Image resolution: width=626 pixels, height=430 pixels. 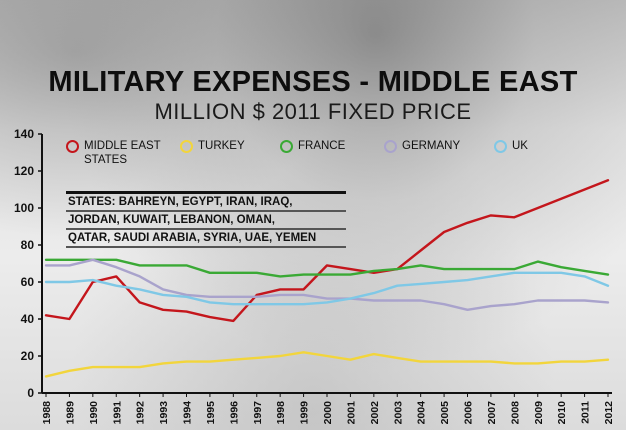 What do you see at coordinates (206, 239) in the screenshot?
I see `states-note-line-3: QATAR, SAUDI ARABIA, SYRIA, UAE, YEMEN` at bounding box center [206, 239].